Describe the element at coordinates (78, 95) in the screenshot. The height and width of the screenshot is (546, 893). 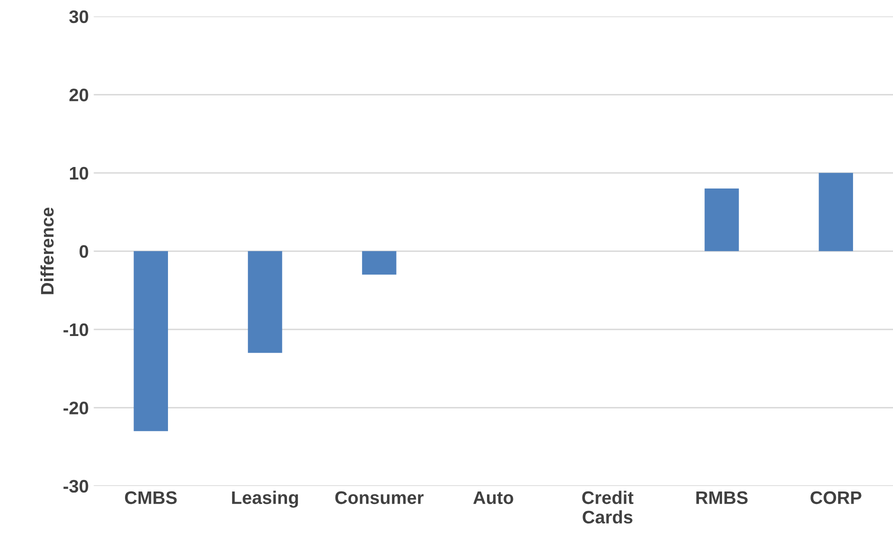
I see `y-tick-label: 20` at that location.